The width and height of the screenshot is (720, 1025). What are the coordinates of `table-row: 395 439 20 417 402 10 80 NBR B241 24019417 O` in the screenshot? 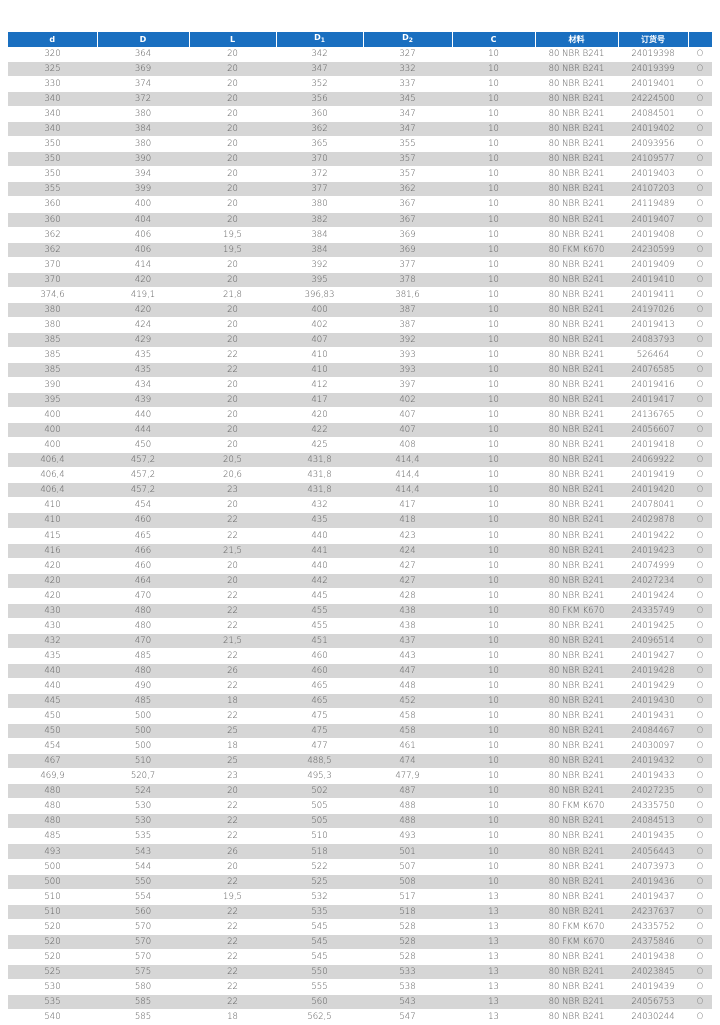 It's located at (360, 400).